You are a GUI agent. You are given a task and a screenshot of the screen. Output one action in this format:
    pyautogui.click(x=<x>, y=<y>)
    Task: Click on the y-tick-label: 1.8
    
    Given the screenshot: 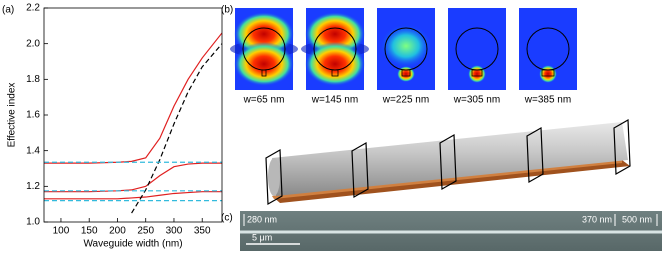 What is the action you would take?
    pyautogui.click(x=33, y=79)
    